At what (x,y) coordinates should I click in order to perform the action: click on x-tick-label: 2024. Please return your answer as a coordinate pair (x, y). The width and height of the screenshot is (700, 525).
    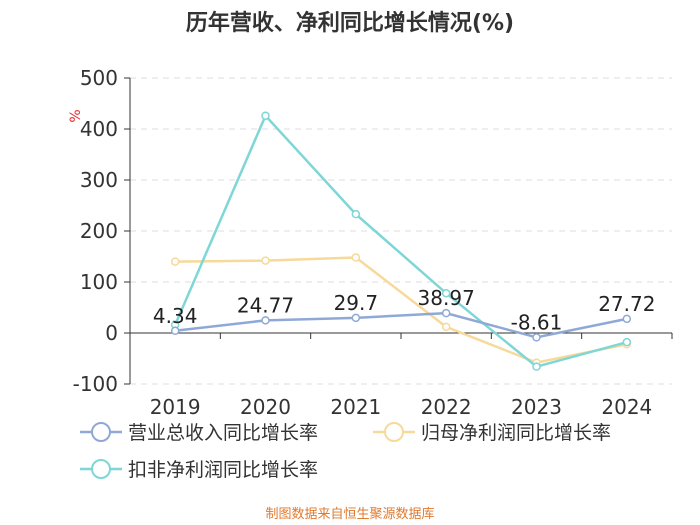
    Looking at the image, I should click on (626, 407).